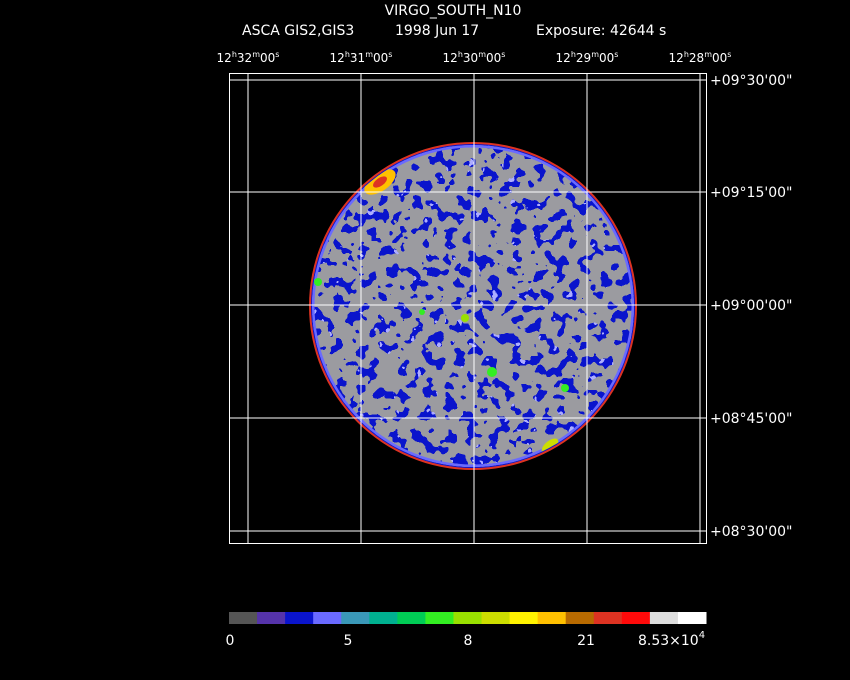 This screenshot has width=850, height=680. I want to click on colorbar-max-label: 8.53×10⁴, so click(671, 639).